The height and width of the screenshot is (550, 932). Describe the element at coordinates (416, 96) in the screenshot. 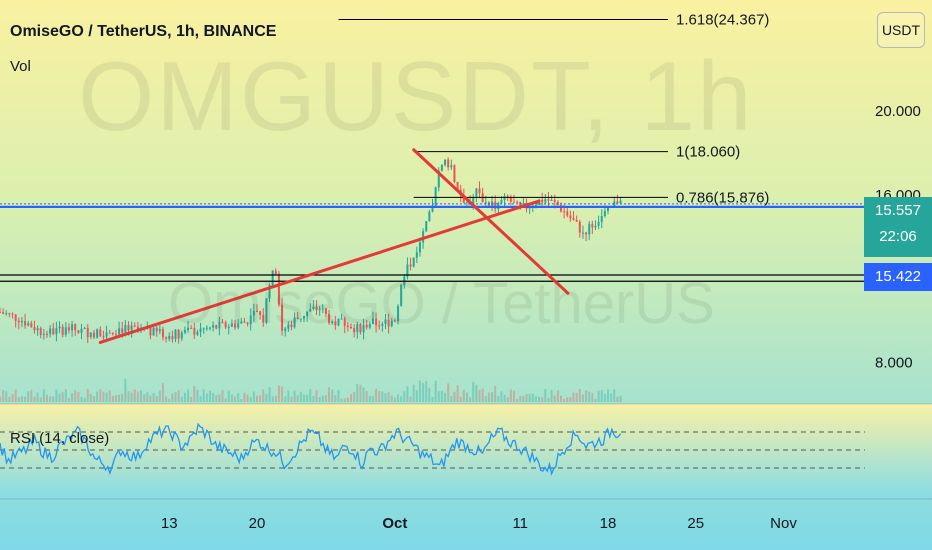

I see `watermark-symbol: OMGUSDT, 1h` at that location.